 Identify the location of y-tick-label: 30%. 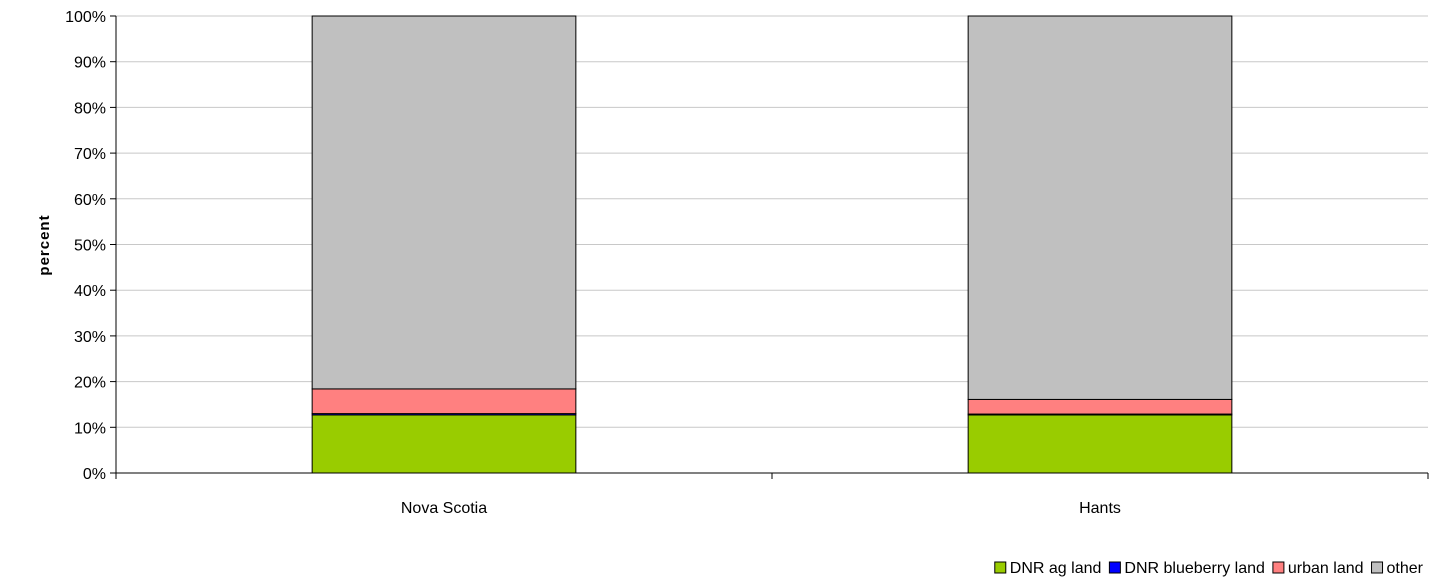
(90, 337).